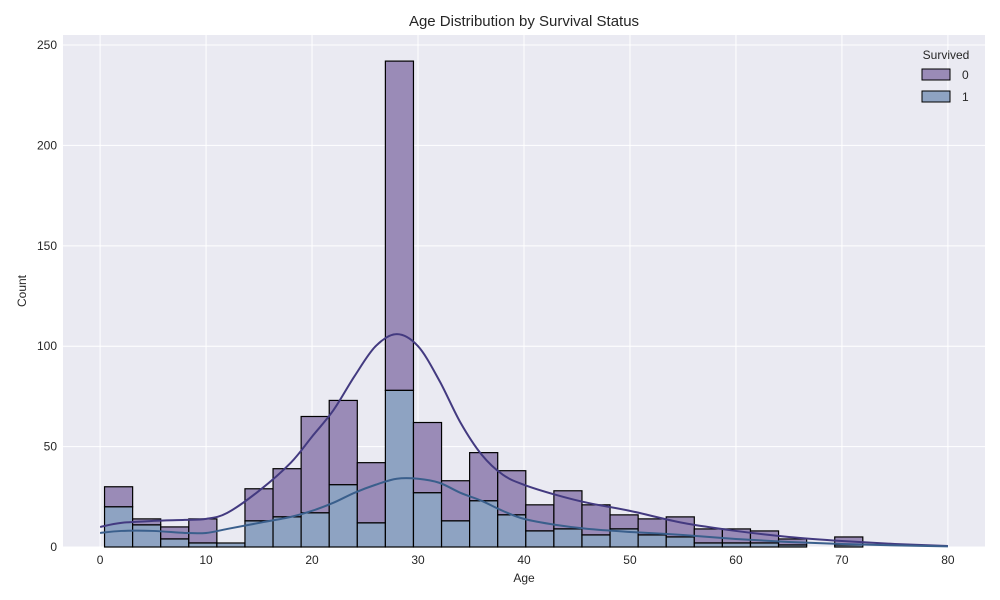  What do you see at coordinates (47, 346) in the screenshot?
I see `y-tick-label: 100` at bounding box center [47, 346].